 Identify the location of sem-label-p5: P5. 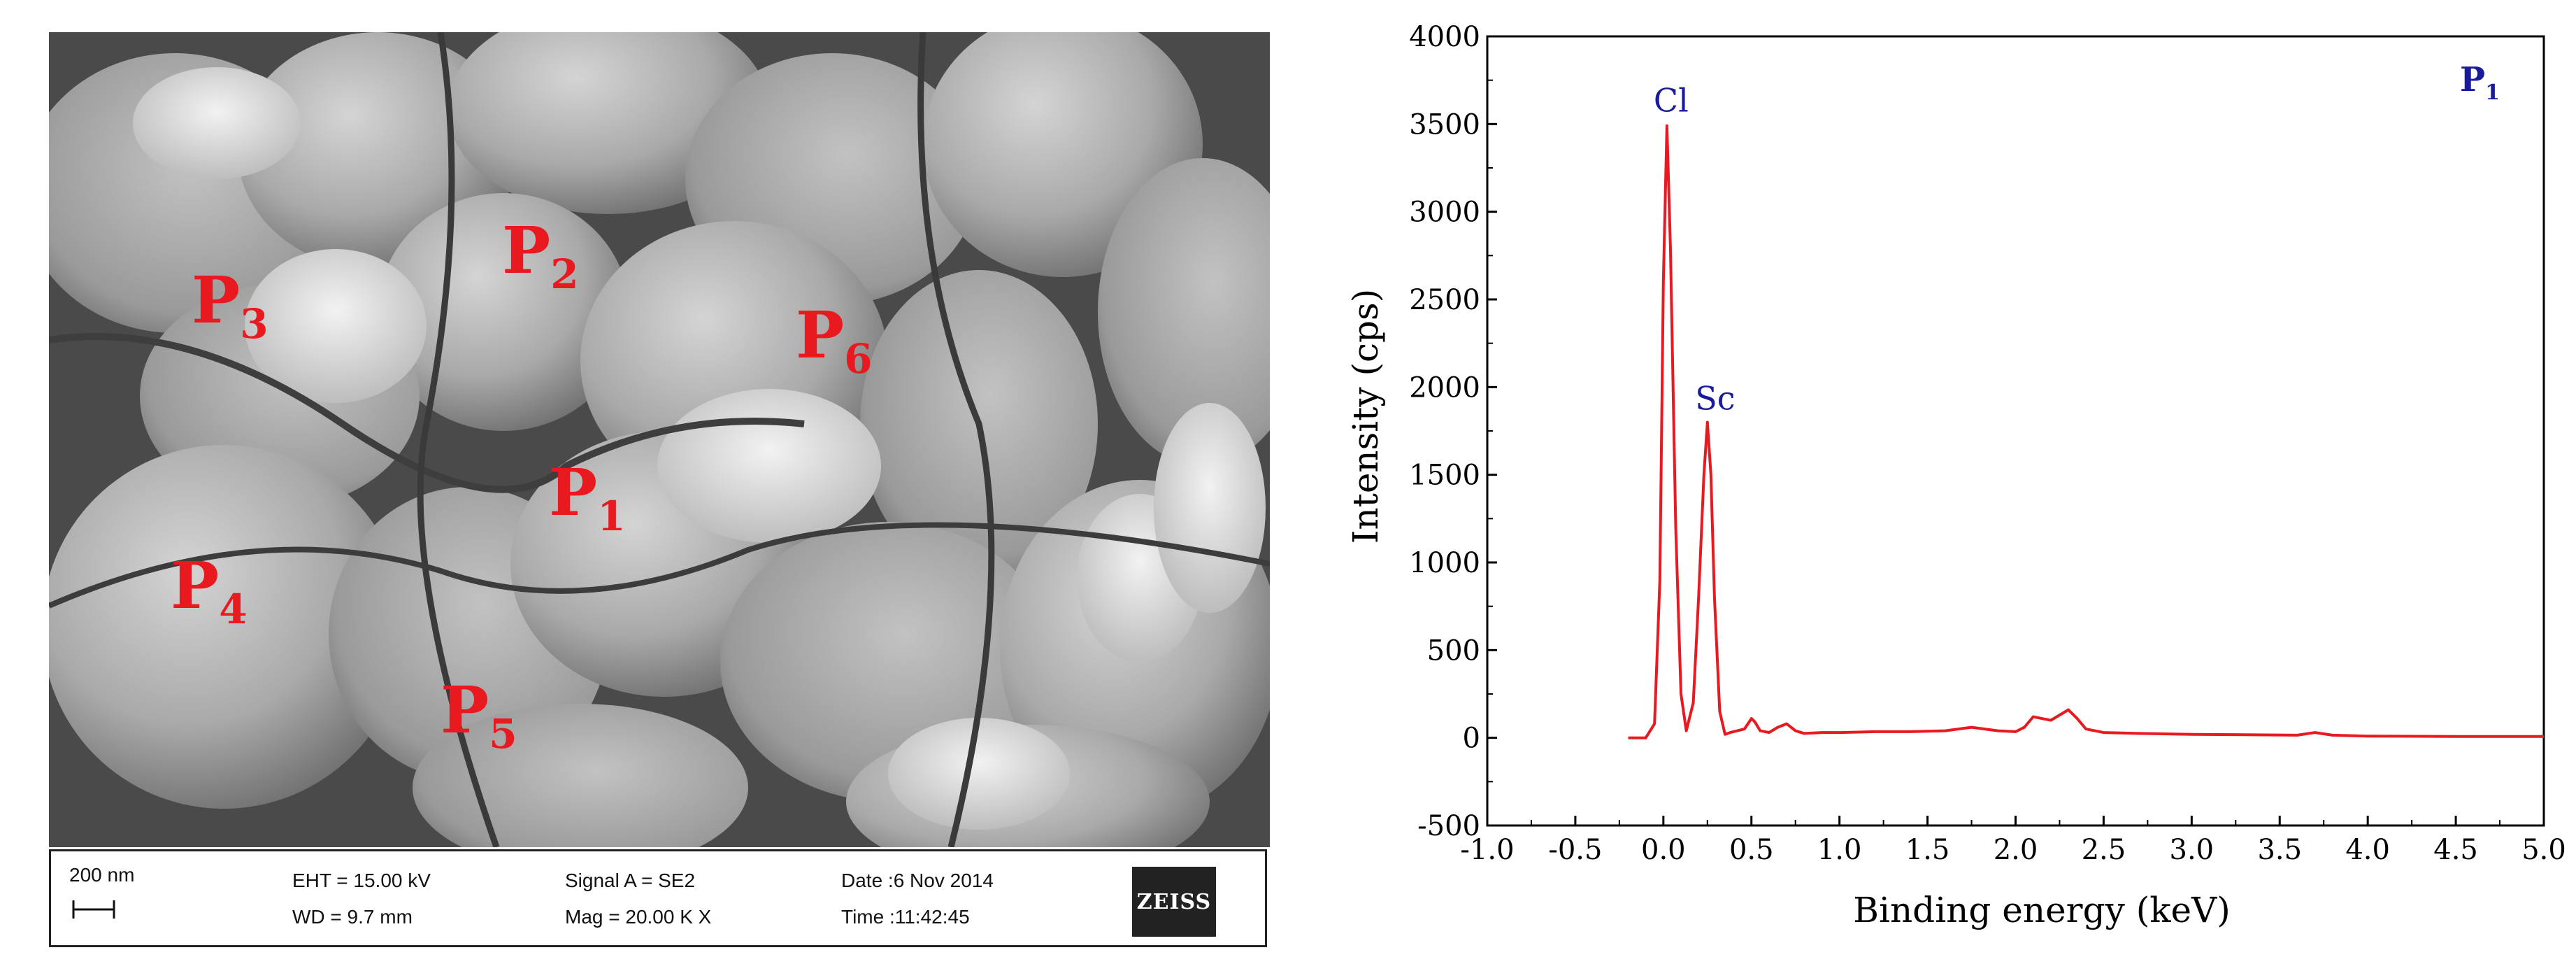
(479, 716).